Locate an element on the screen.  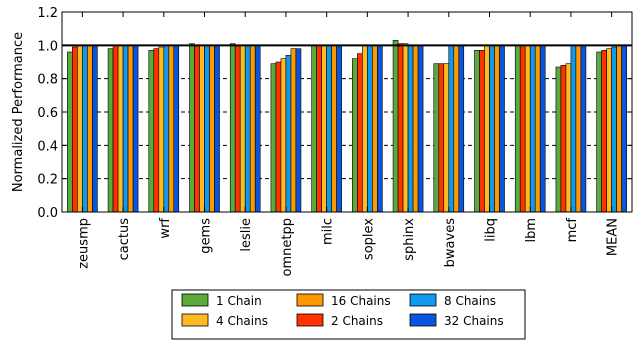
legend-label: 16 Chains is located at coordinates (361, 301).